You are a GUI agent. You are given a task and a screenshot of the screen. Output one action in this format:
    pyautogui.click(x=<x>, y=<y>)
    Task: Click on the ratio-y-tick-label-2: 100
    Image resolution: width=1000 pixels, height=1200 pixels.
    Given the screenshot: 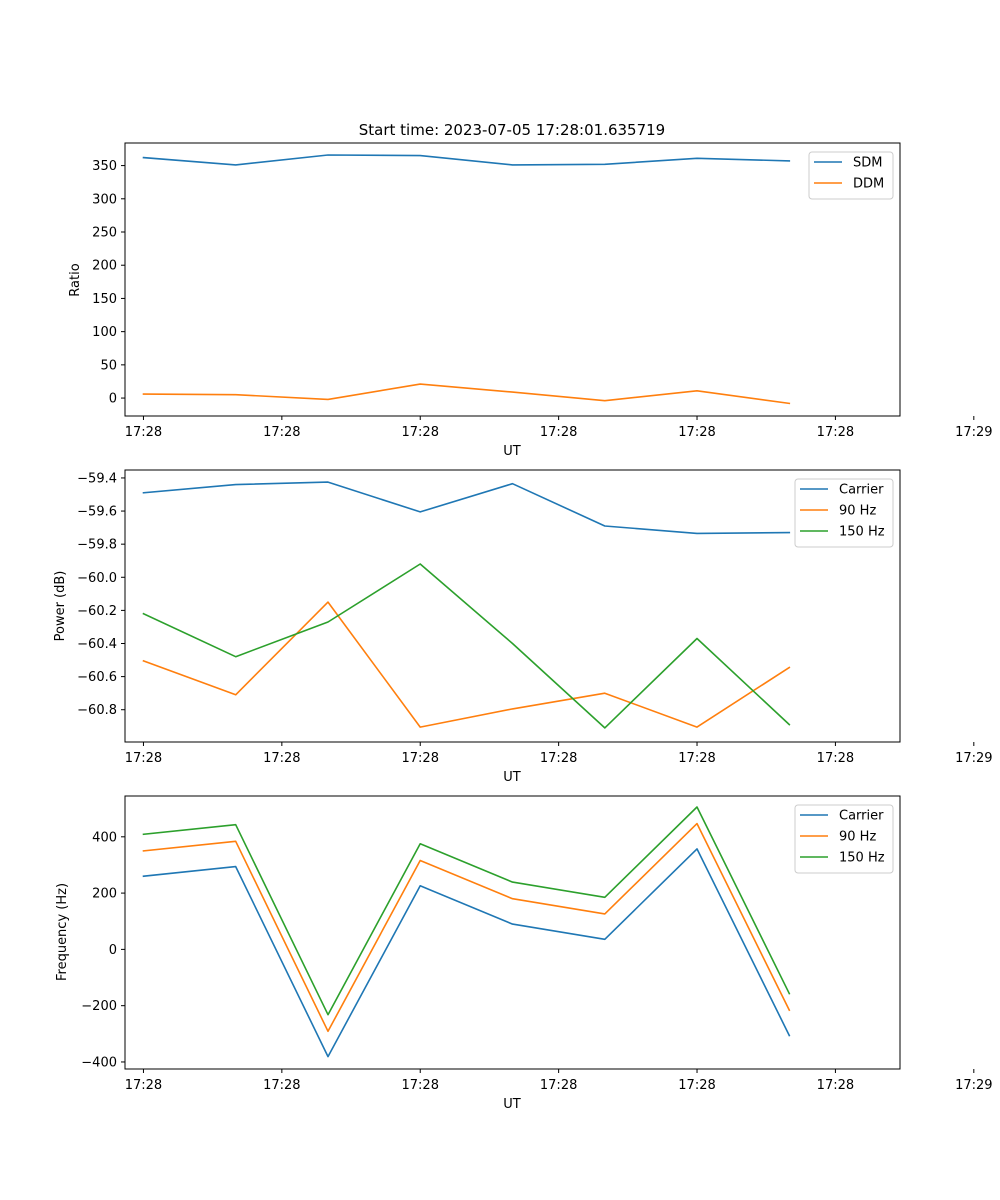 What is the action you would take?
    pyautogui.click(x=104, y=332)
    